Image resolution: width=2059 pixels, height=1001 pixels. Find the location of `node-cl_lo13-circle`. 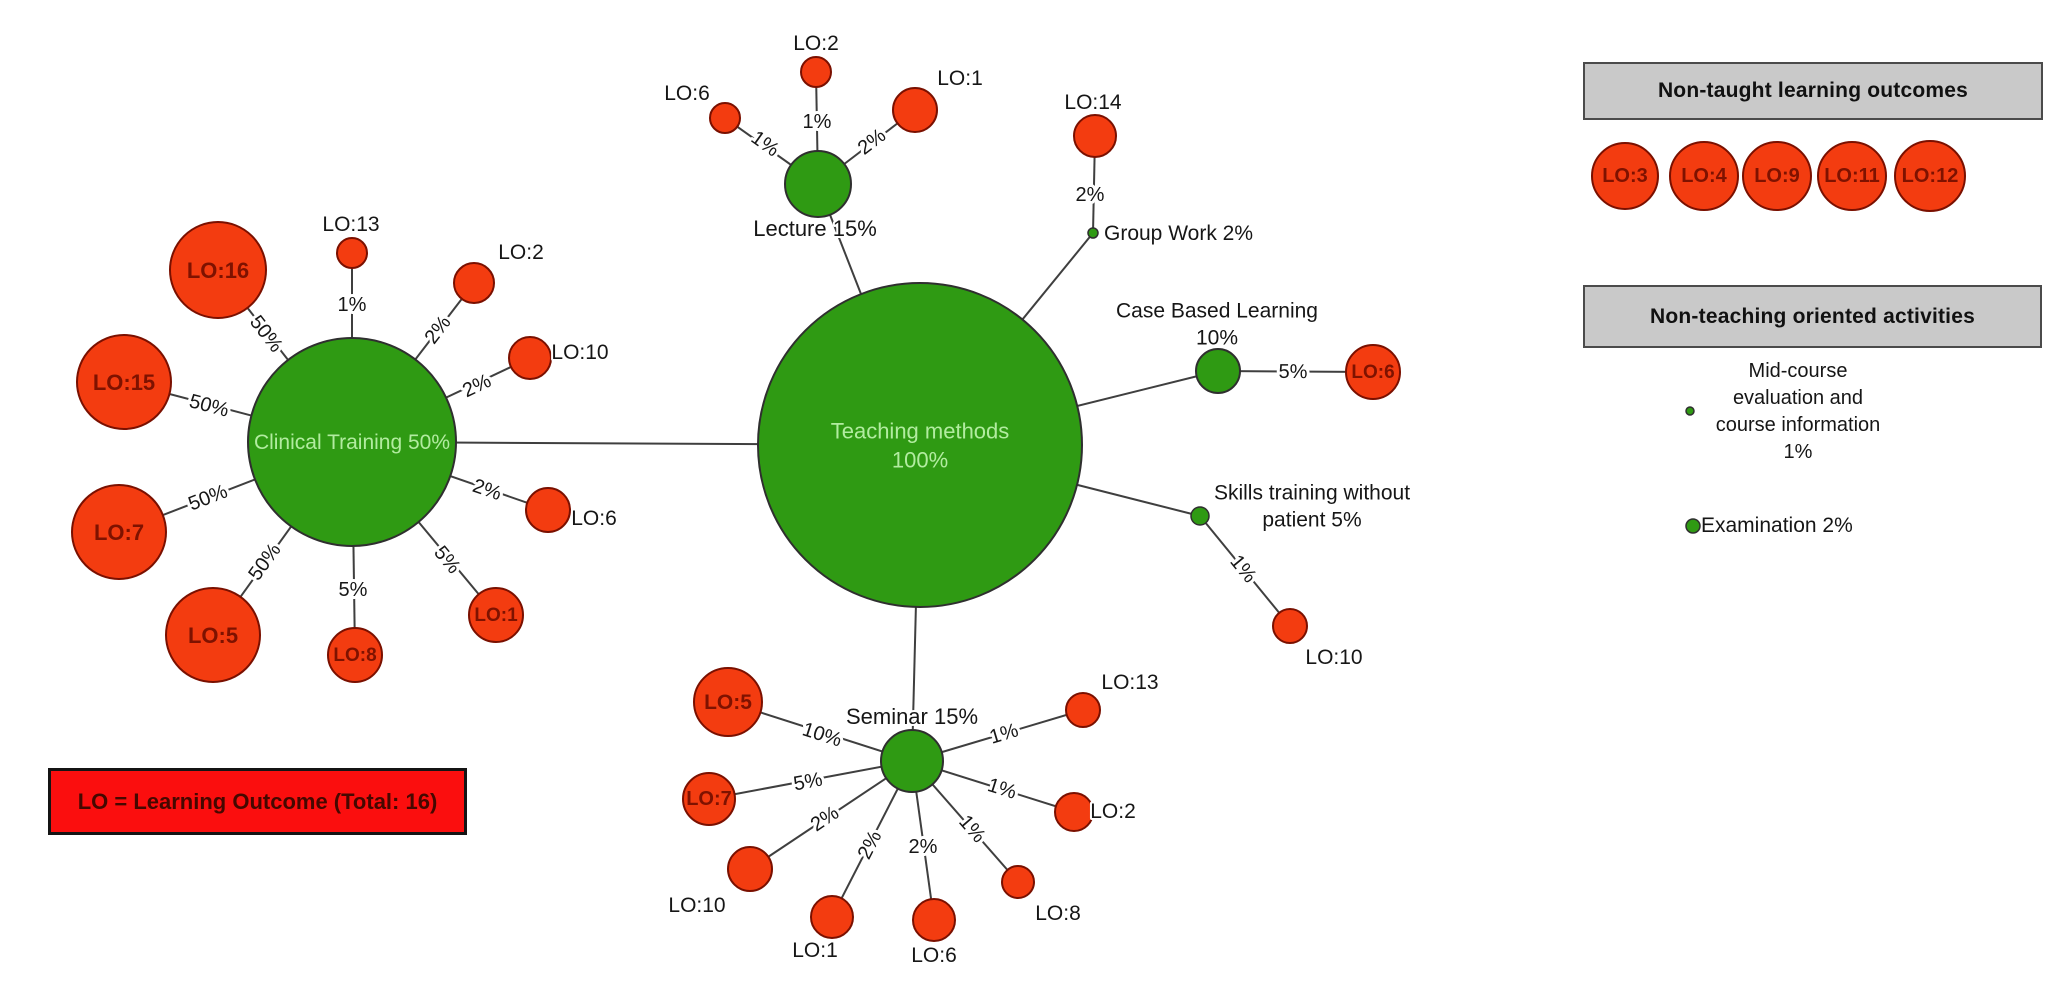

node-cl_lo13-circle is located at coordinates (352, 253).